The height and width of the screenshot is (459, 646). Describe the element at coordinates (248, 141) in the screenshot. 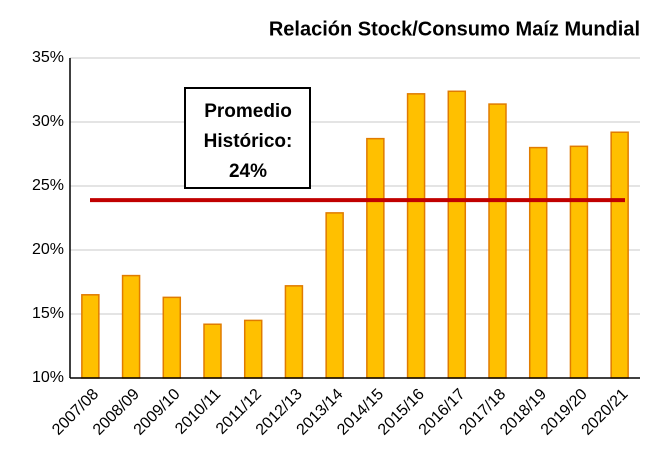

I see `annotation-text: Histórico:` at that location.